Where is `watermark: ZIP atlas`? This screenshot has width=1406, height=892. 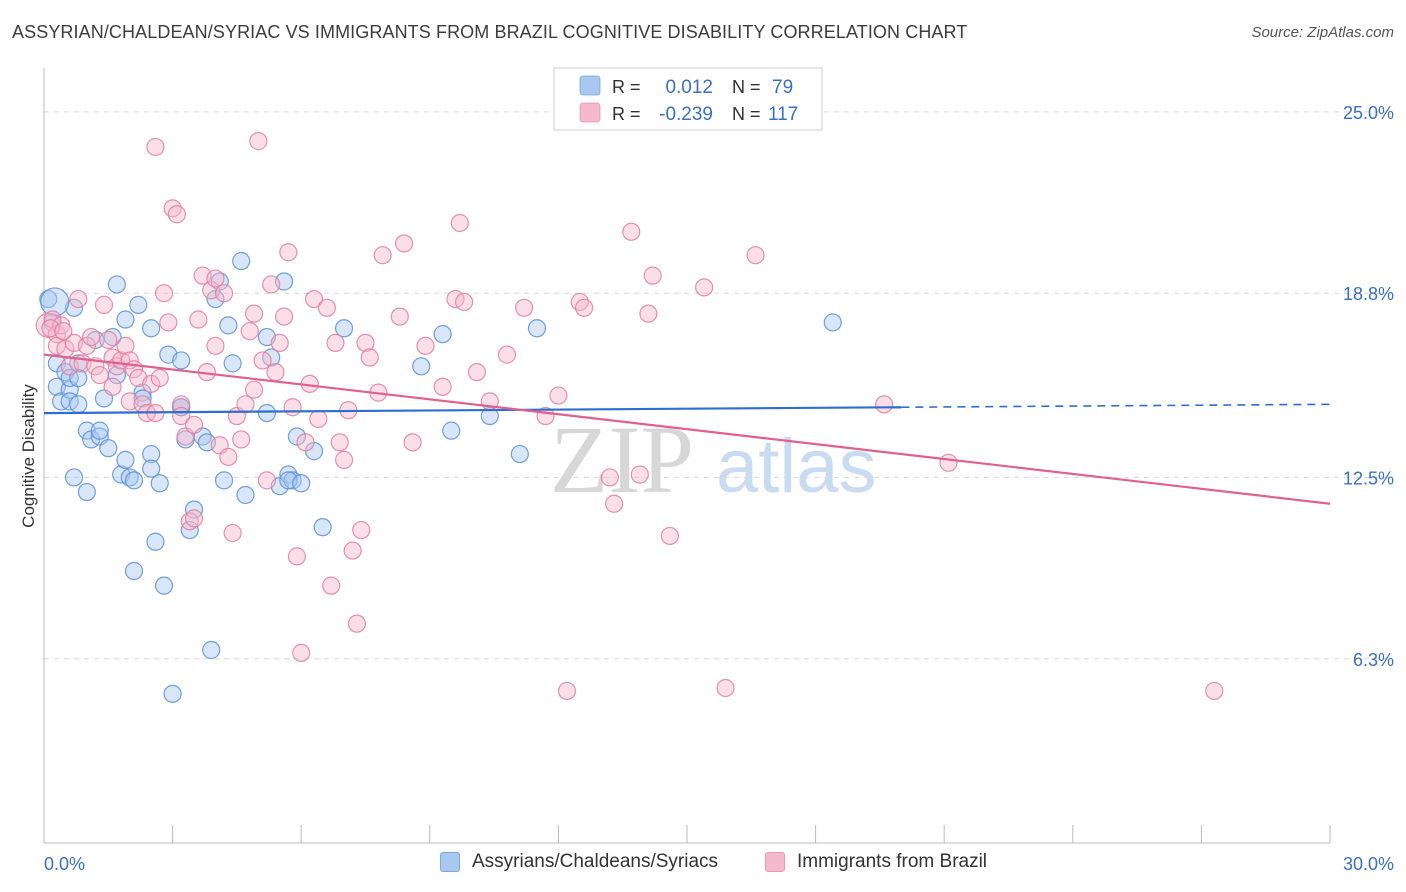
watermark: ZIP atlas is located at coordinates (713, 459).